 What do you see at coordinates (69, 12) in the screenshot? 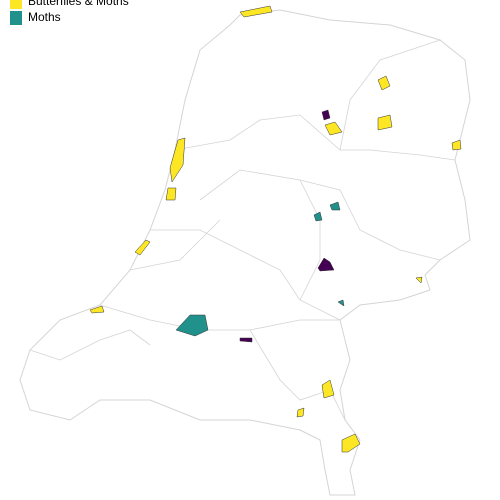
I see `legend: Butterflies & Moths Moths` at bounding box center [69, 12].